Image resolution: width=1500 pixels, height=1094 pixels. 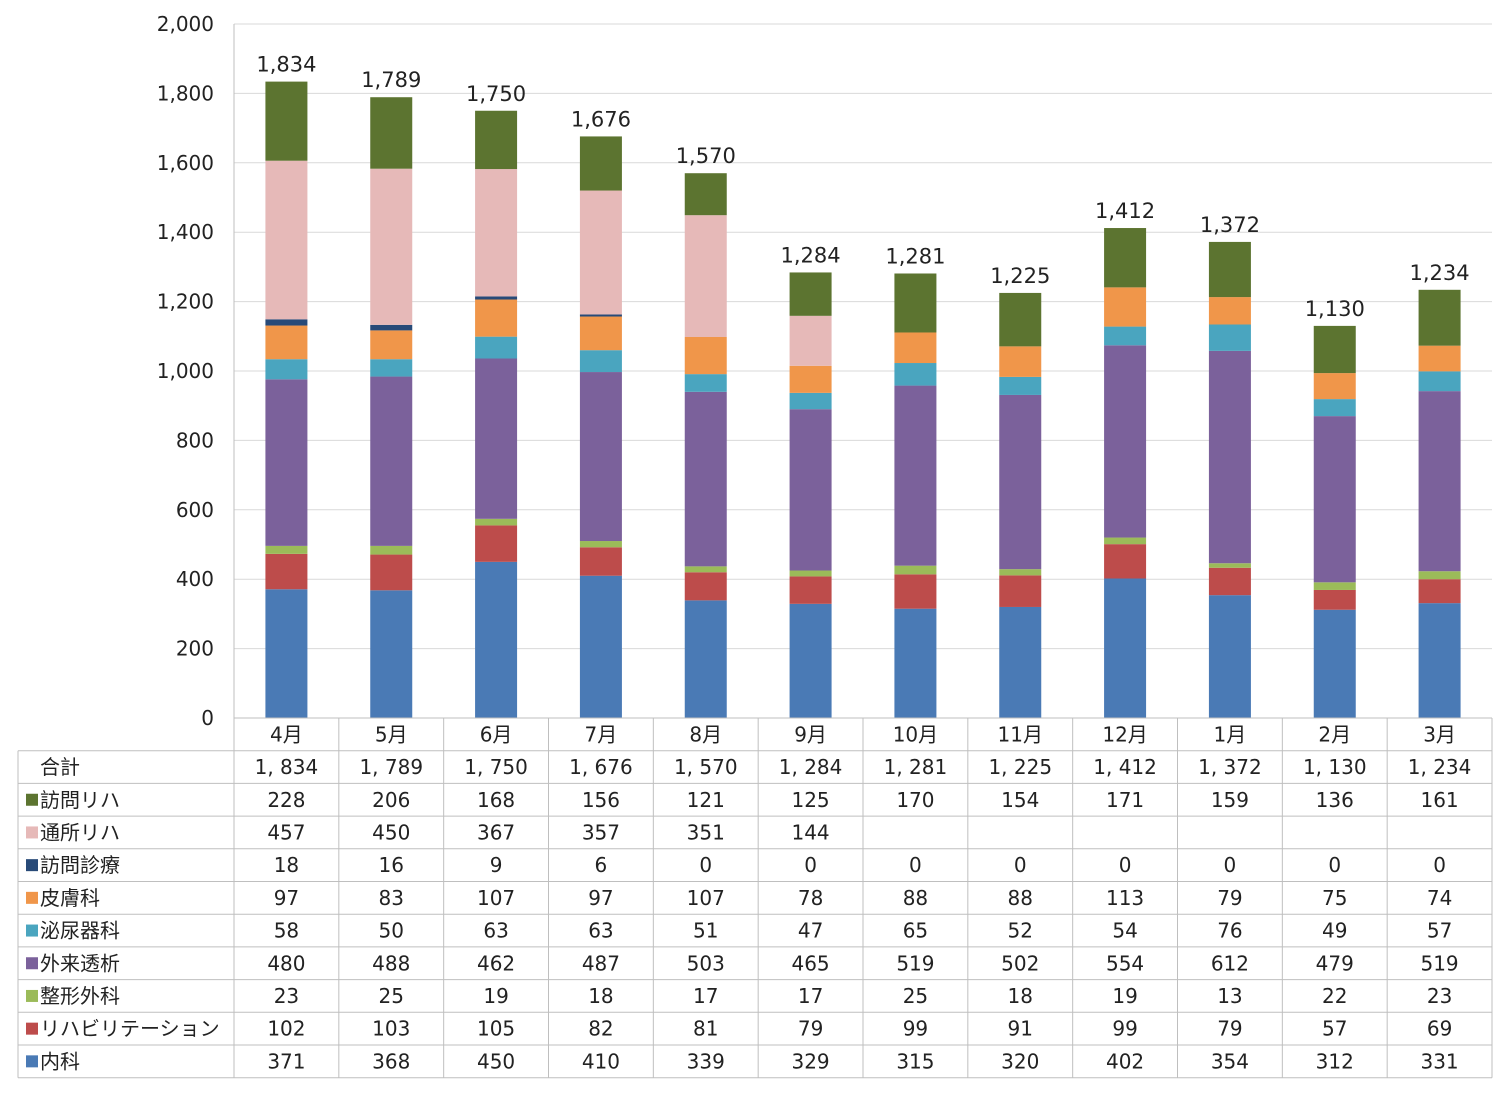 I want to click on table-cell: 368, so click(x=391, y=1061).